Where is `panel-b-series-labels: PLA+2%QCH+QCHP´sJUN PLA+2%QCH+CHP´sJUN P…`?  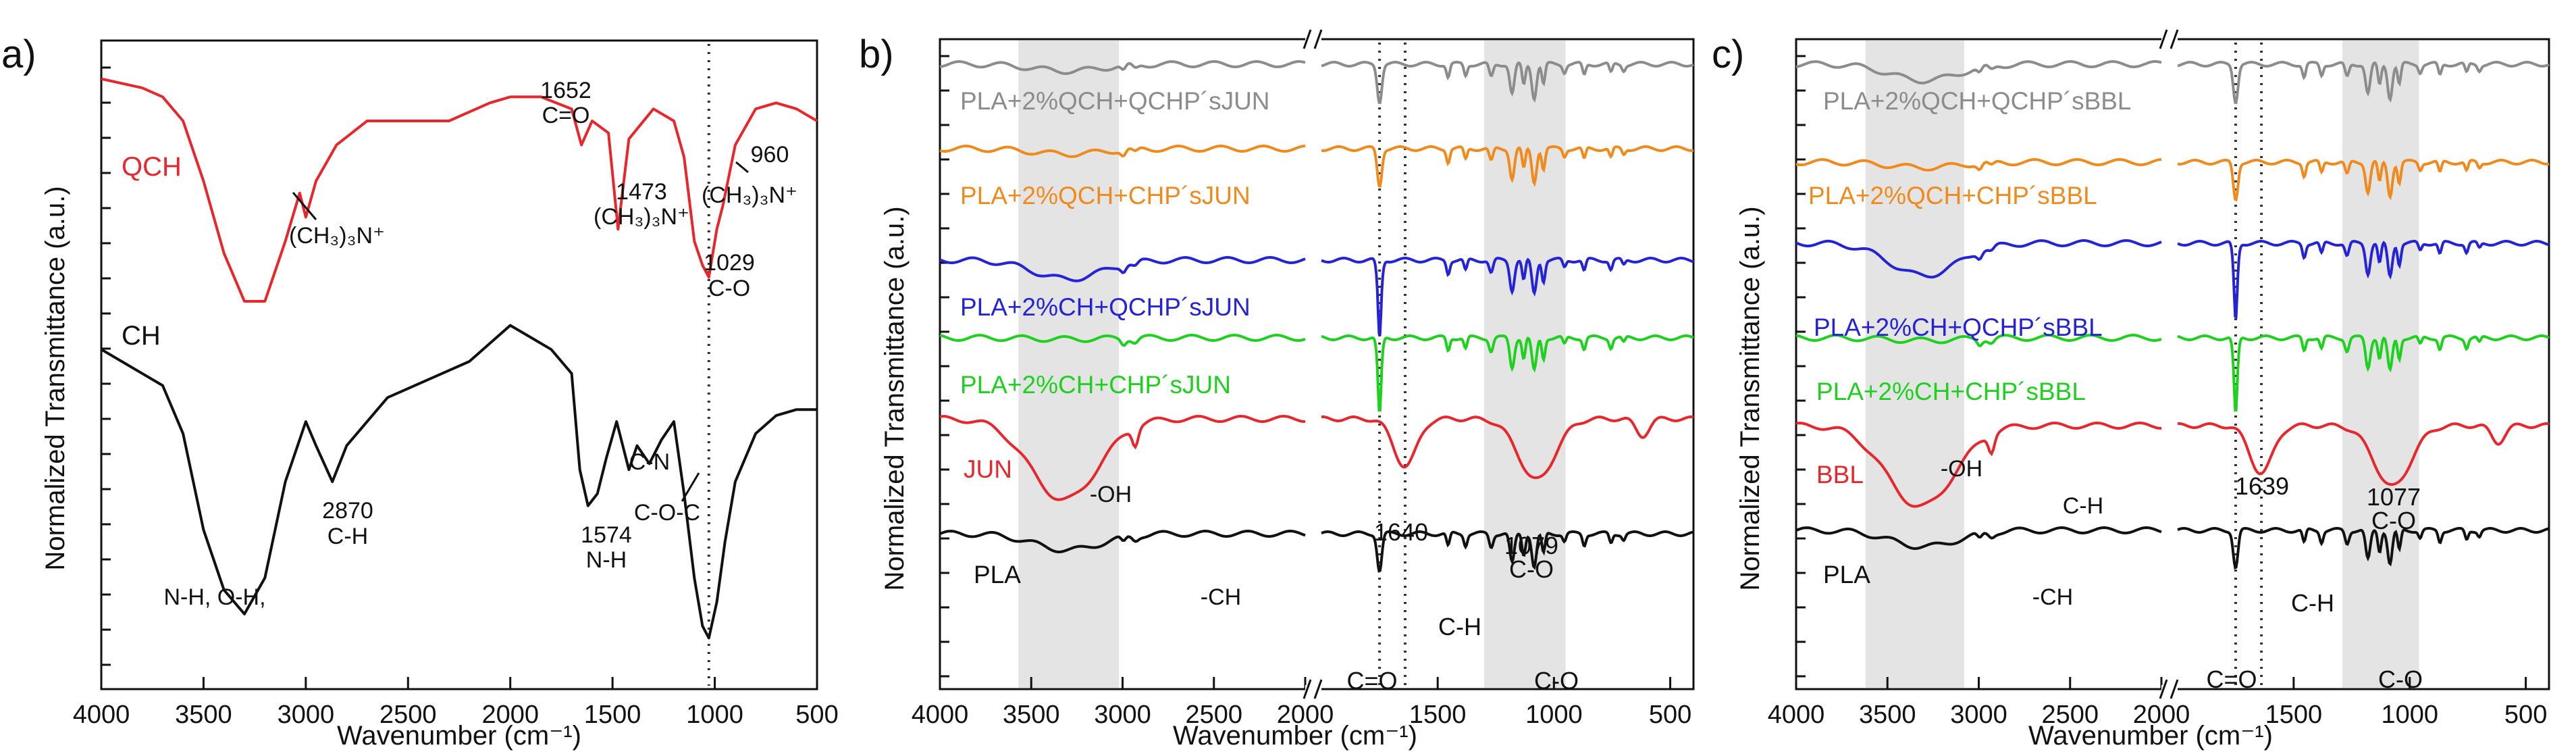 panel-b-series-labels: PLA+2%QCH+QCHP´sJUN PLA+2%QCH+CHP´sJUN P… is located at coordinates (1115, 337).